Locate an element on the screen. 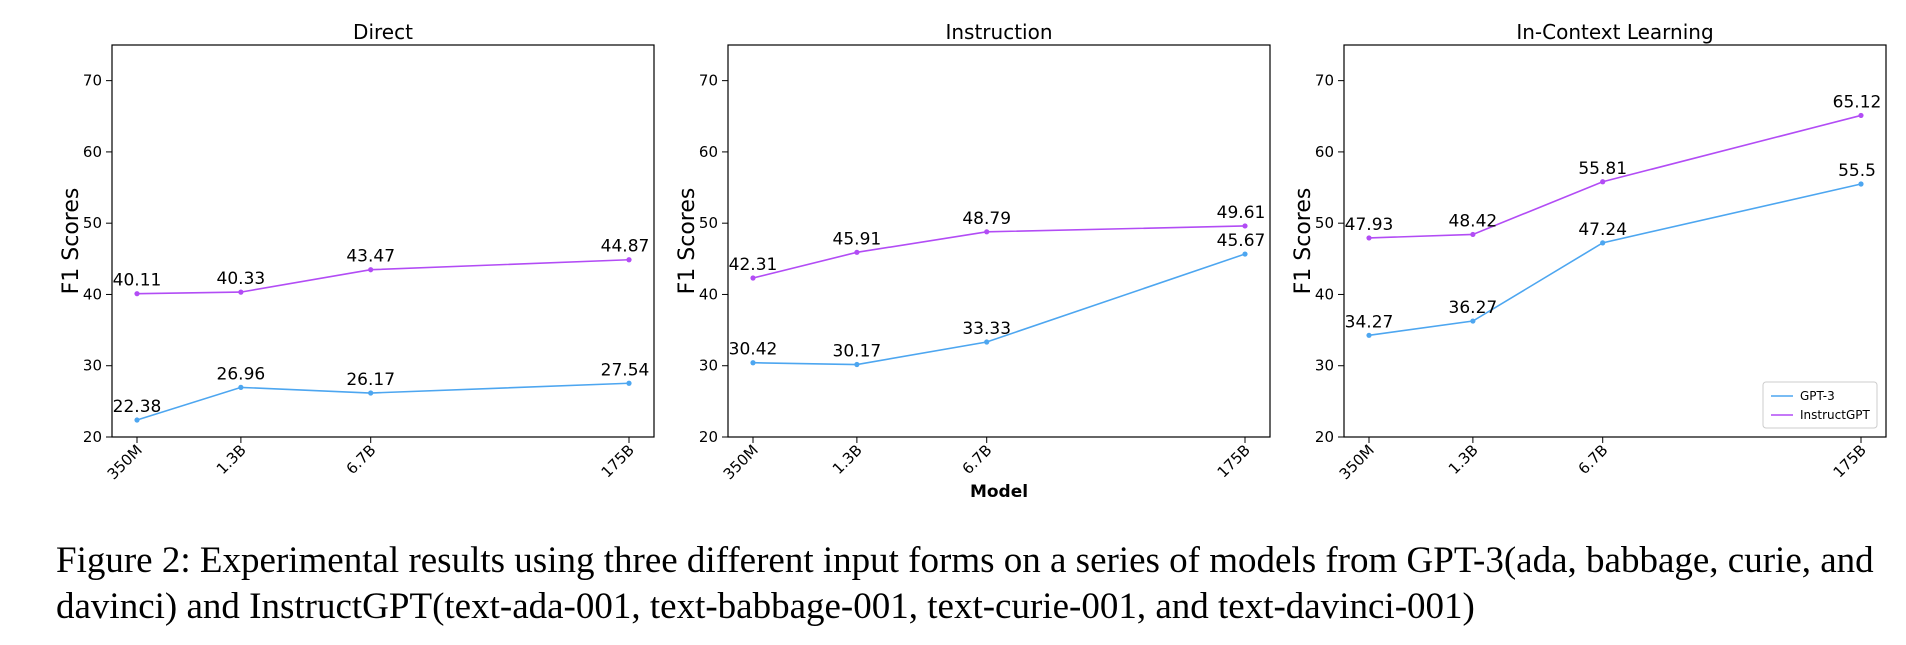  data-label: 26.96 is located at coordinates (241, 374).